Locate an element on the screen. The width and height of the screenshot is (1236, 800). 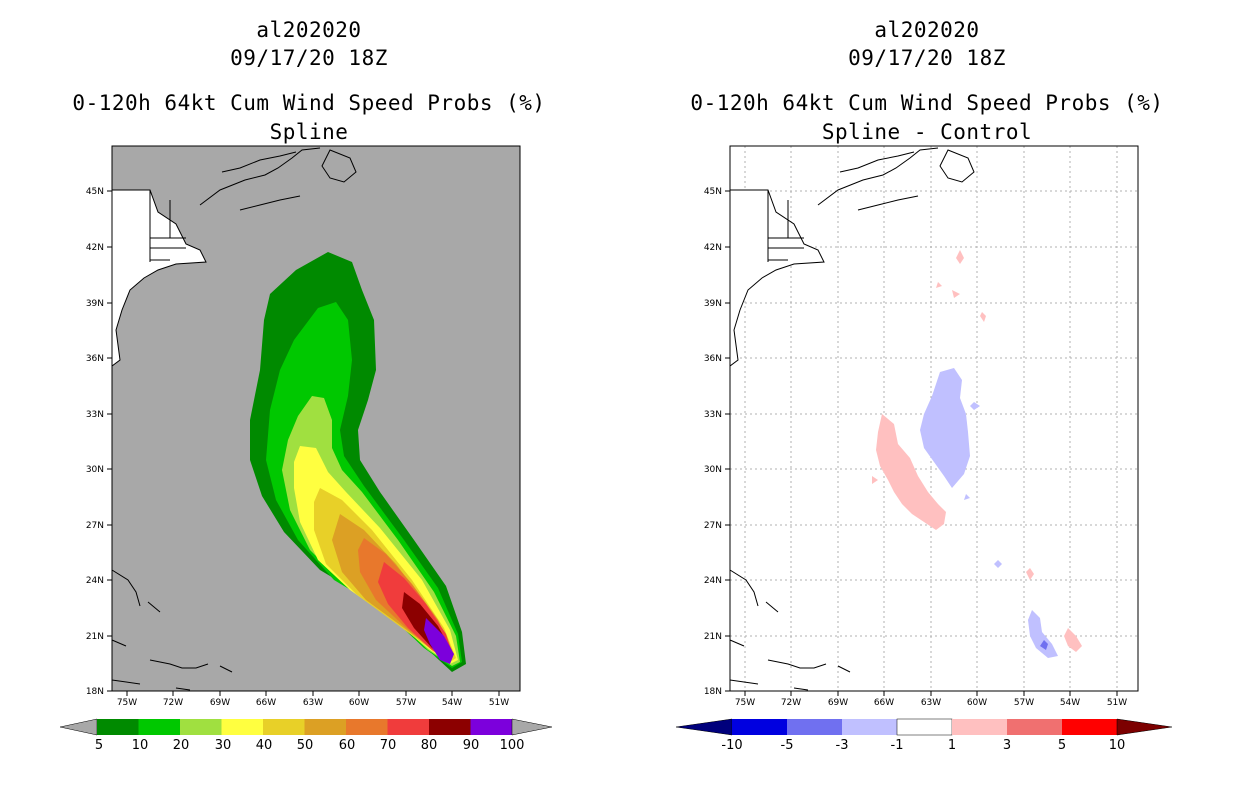
colorbar-under-arrow is located at coordinates (78, 727).